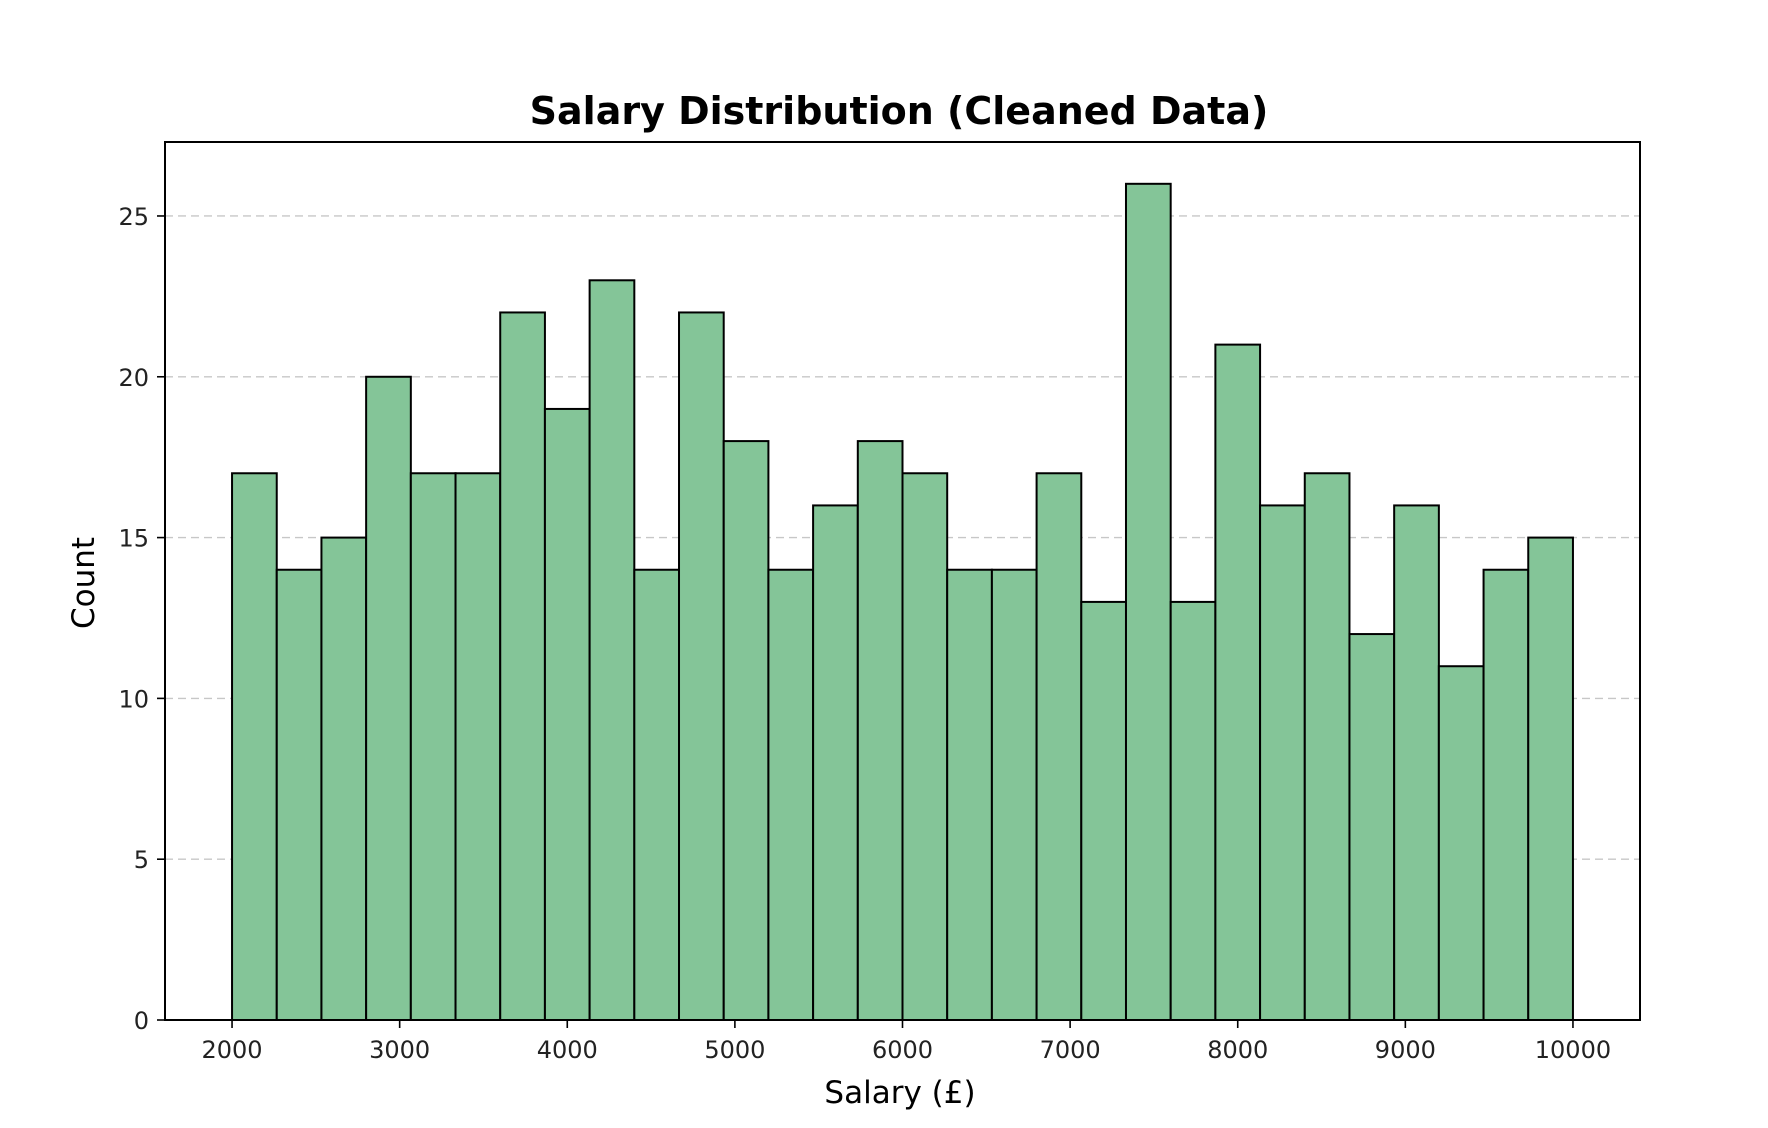  What do you see at coordinates (1573, 1050) in the screenshot?
I see `x-tick-label: 10000` at bounding box center [1573, 1050].